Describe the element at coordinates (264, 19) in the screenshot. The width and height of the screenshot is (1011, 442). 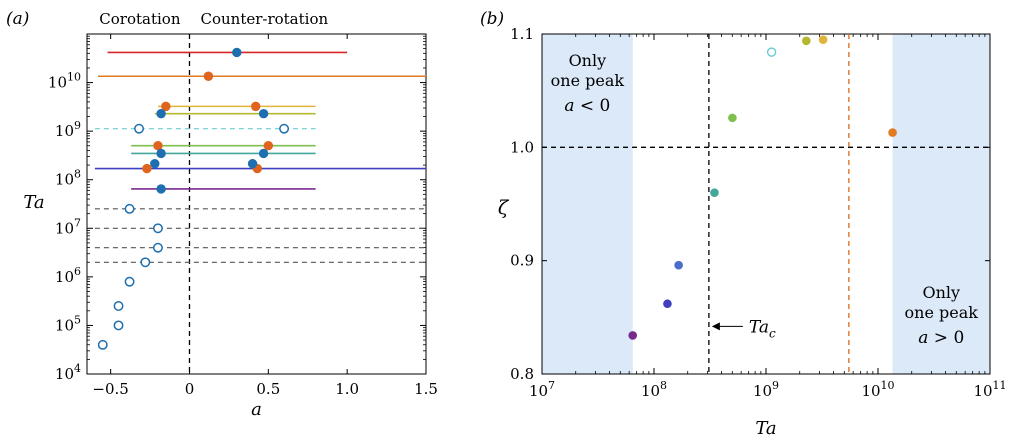
I see `a-counter-rotation-label: Counter-rotation` at that location.